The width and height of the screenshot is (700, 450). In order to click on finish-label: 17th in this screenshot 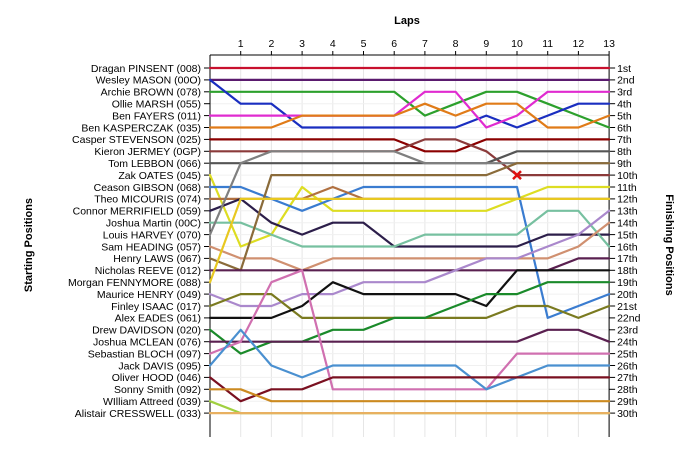, I will do `click(627, 259)`.